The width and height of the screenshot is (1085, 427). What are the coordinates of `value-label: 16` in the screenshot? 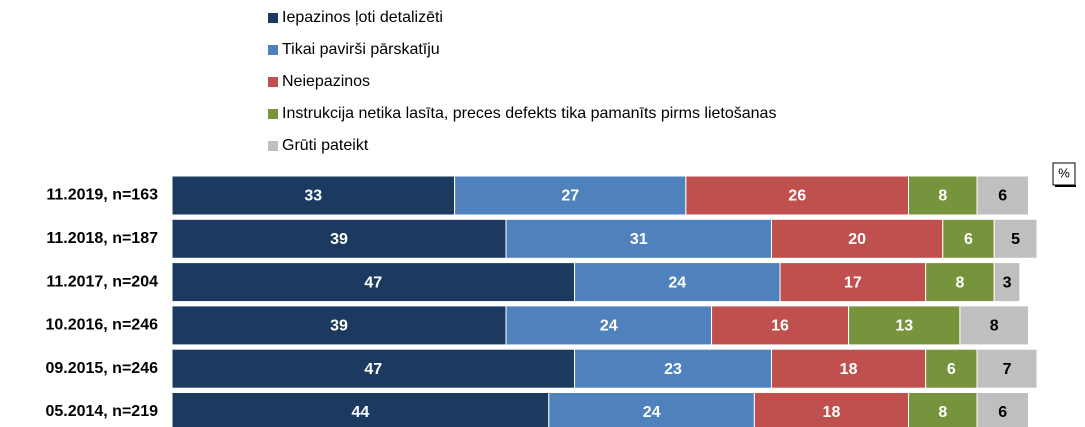 It's located at (780, 326).